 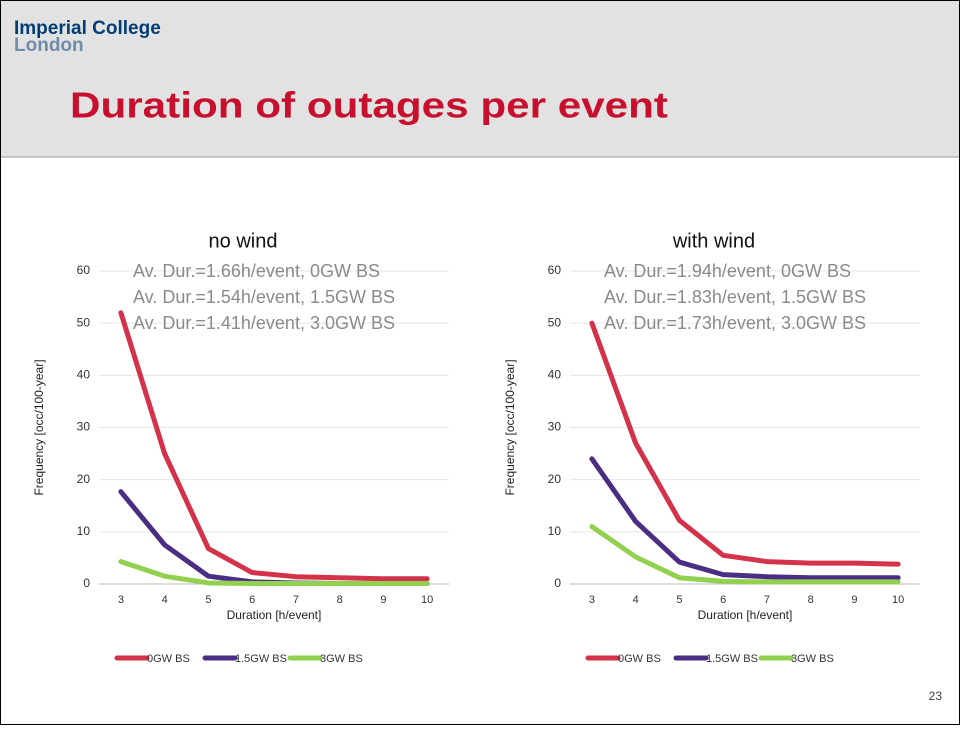 I want to click on annotation: Av. Dur.=1.41h/event, 3.0GW BS, so click(x=264, y=323).